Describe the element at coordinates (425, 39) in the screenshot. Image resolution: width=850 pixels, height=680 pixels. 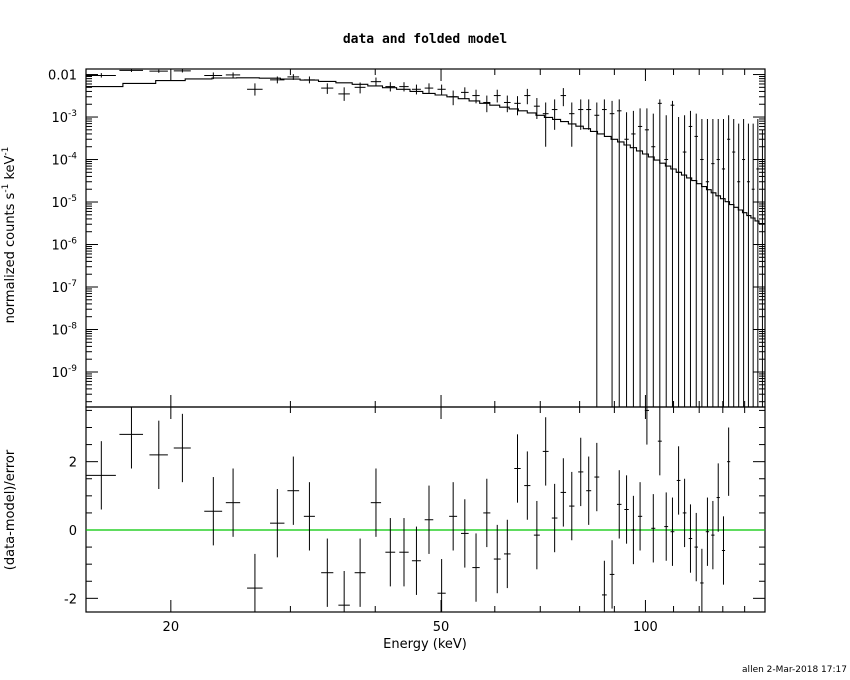
I see `chart-title: data and folded model` at that location.